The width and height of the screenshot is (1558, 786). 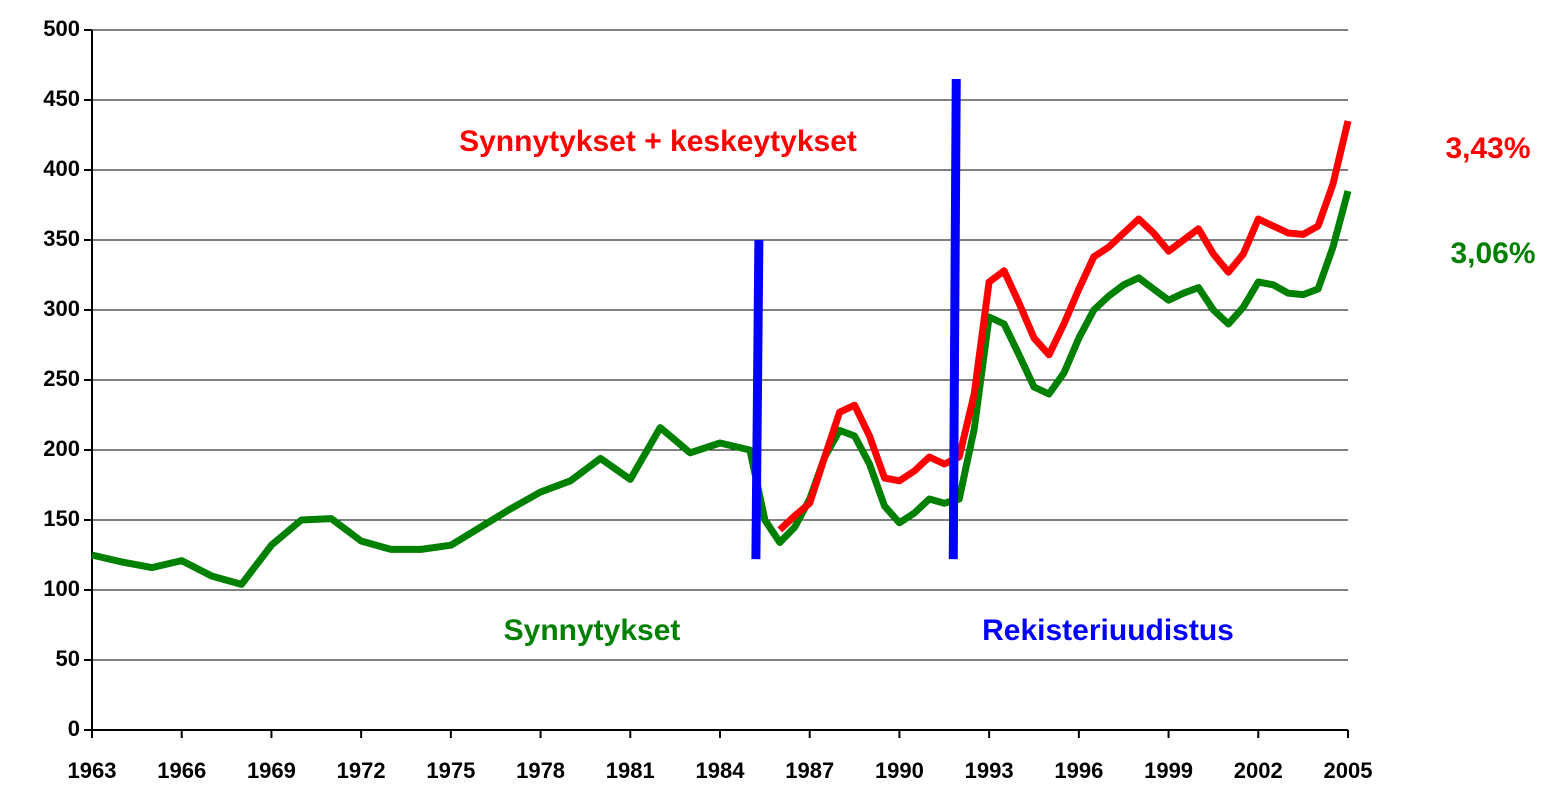 What do you see at coordinates (1108, 630) in the screenshot?
I see `marker-label: Rekisteriuudistus` at bounding box center [1108, 630].